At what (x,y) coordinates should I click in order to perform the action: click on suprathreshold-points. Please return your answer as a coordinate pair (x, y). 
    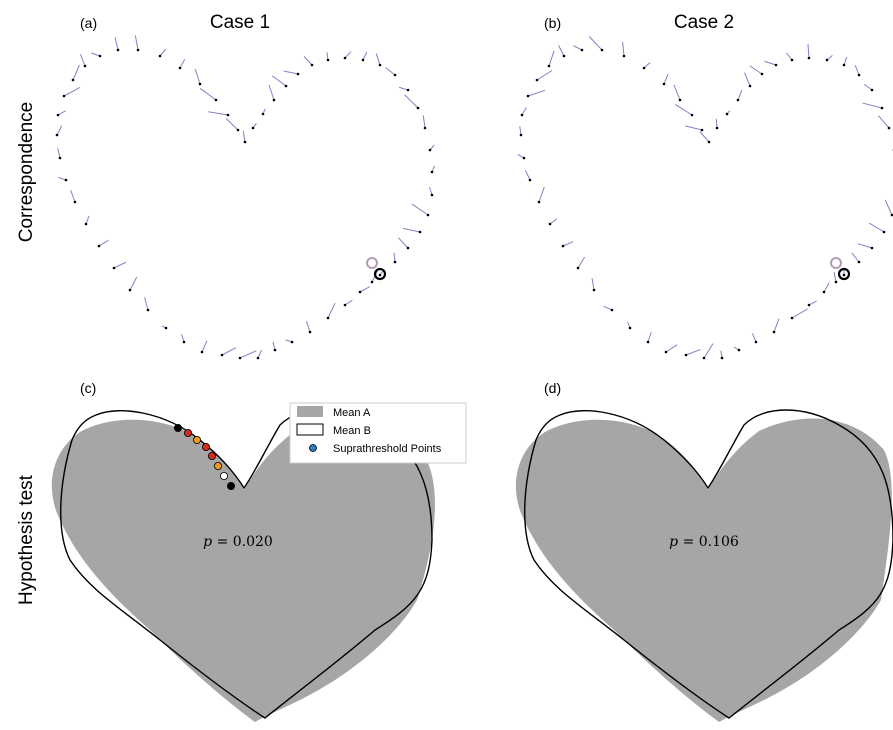
    Looking at the image, I should click on (204, 456).